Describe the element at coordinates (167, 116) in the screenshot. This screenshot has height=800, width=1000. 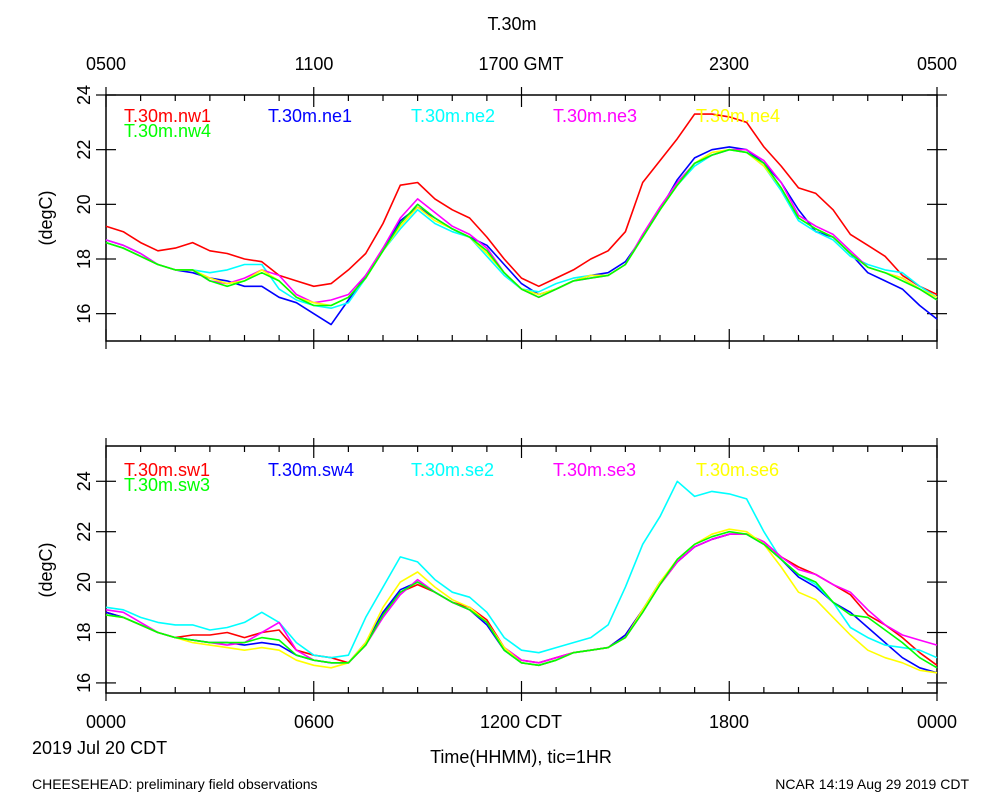
I see `legend-entry: T.30m.nw1` at that location.